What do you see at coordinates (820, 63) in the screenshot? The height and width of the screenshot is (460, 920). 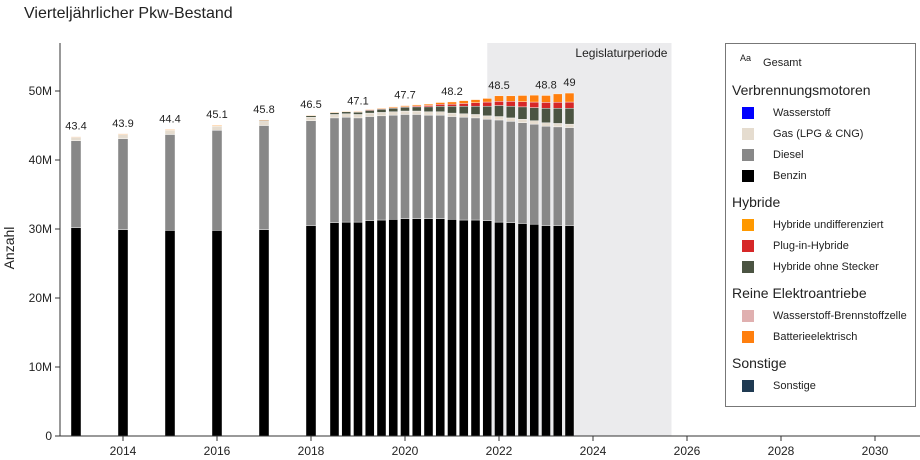 I see `legend-total: Aa Gesamt` at bounding box center [820, 63].